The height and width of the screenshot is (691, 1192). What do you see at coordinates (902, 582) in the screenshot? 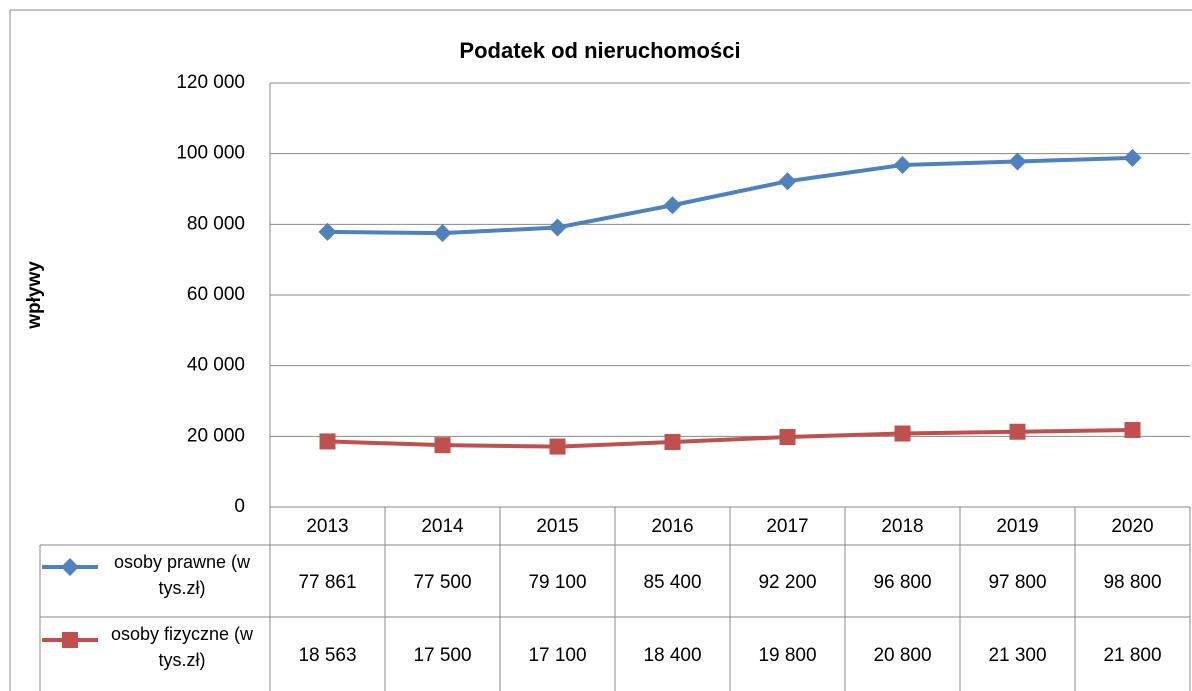
I see `value-label: 96 800` at bounding box center [902, 582].